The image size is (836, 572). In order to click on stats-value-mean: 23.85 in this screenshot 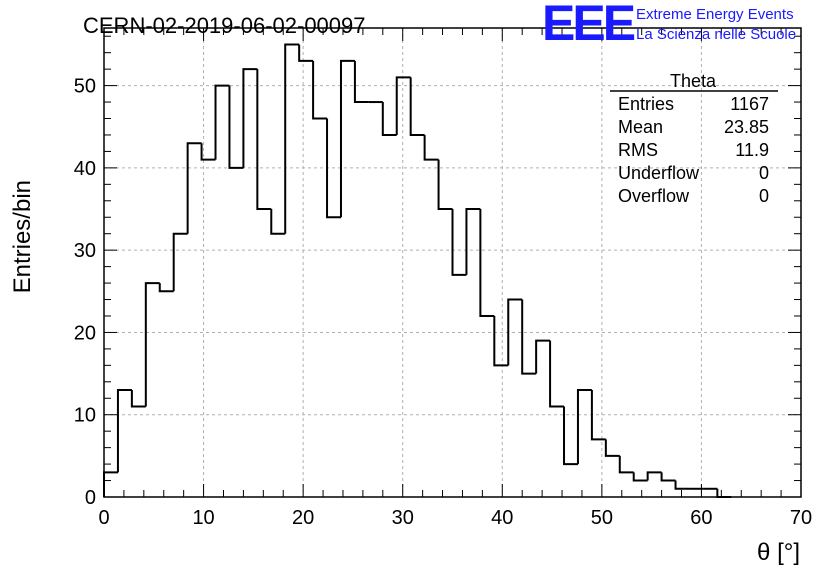, I will do `click(746, 127)`.